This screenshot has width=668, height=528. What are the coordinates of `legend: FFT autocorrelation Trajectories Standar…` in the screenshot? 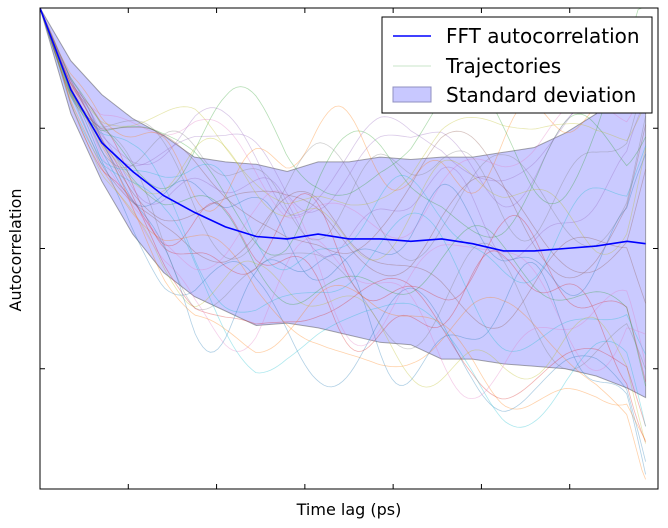 It's located at (517, 65).